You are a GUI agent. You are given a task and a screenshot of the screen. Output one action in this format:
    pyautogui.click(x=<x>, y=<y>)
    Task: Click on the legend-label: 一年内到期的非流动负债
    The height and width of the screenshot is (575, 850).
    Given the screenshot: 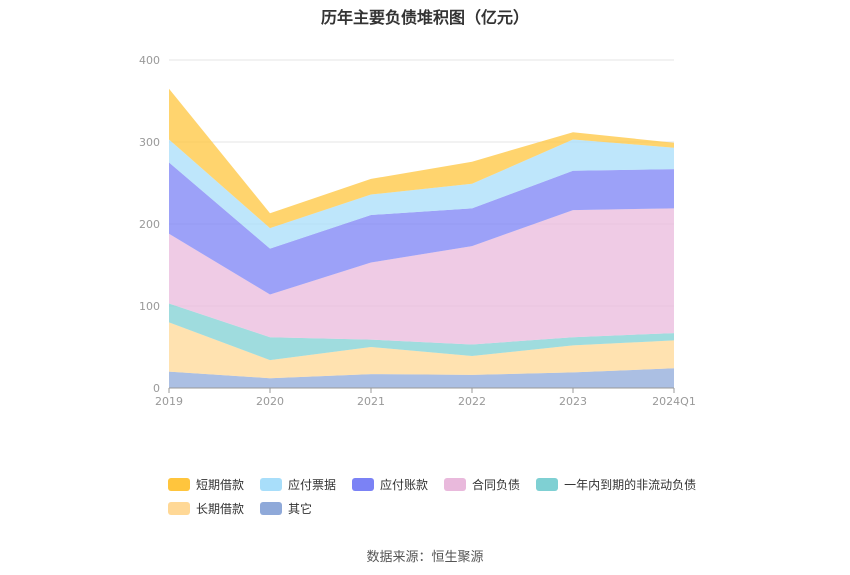 What is the action you would take?
    pyautogui.click(x=630, y=484)
    